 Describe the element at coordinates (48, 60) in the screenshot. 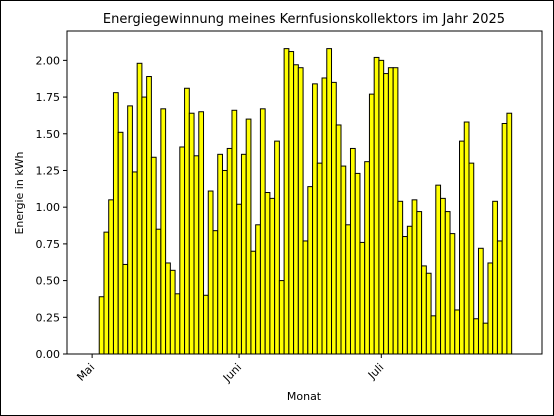

I see `y-tick-label: 2.00` at that location.